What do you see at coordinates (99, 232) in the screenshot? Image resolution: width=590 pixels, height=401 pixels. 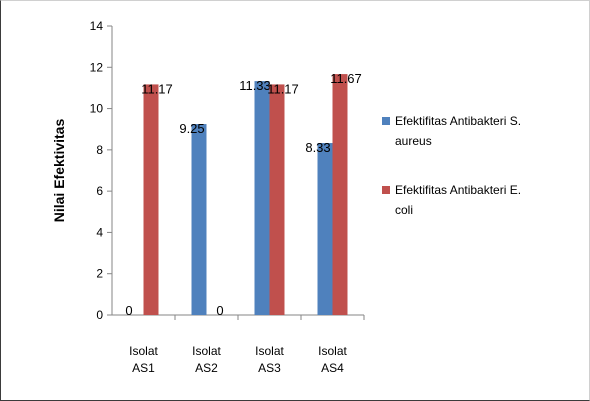 I see `y-tick-label: 4` at bounding box center [99, 232].